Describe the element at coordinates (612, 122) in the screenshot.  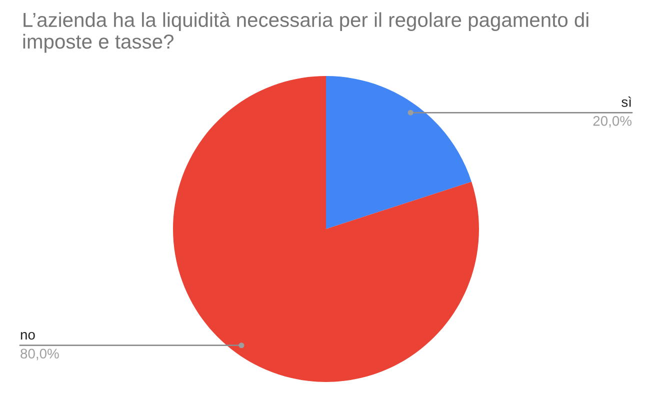
I see `data-label: 20,0%` at that location.